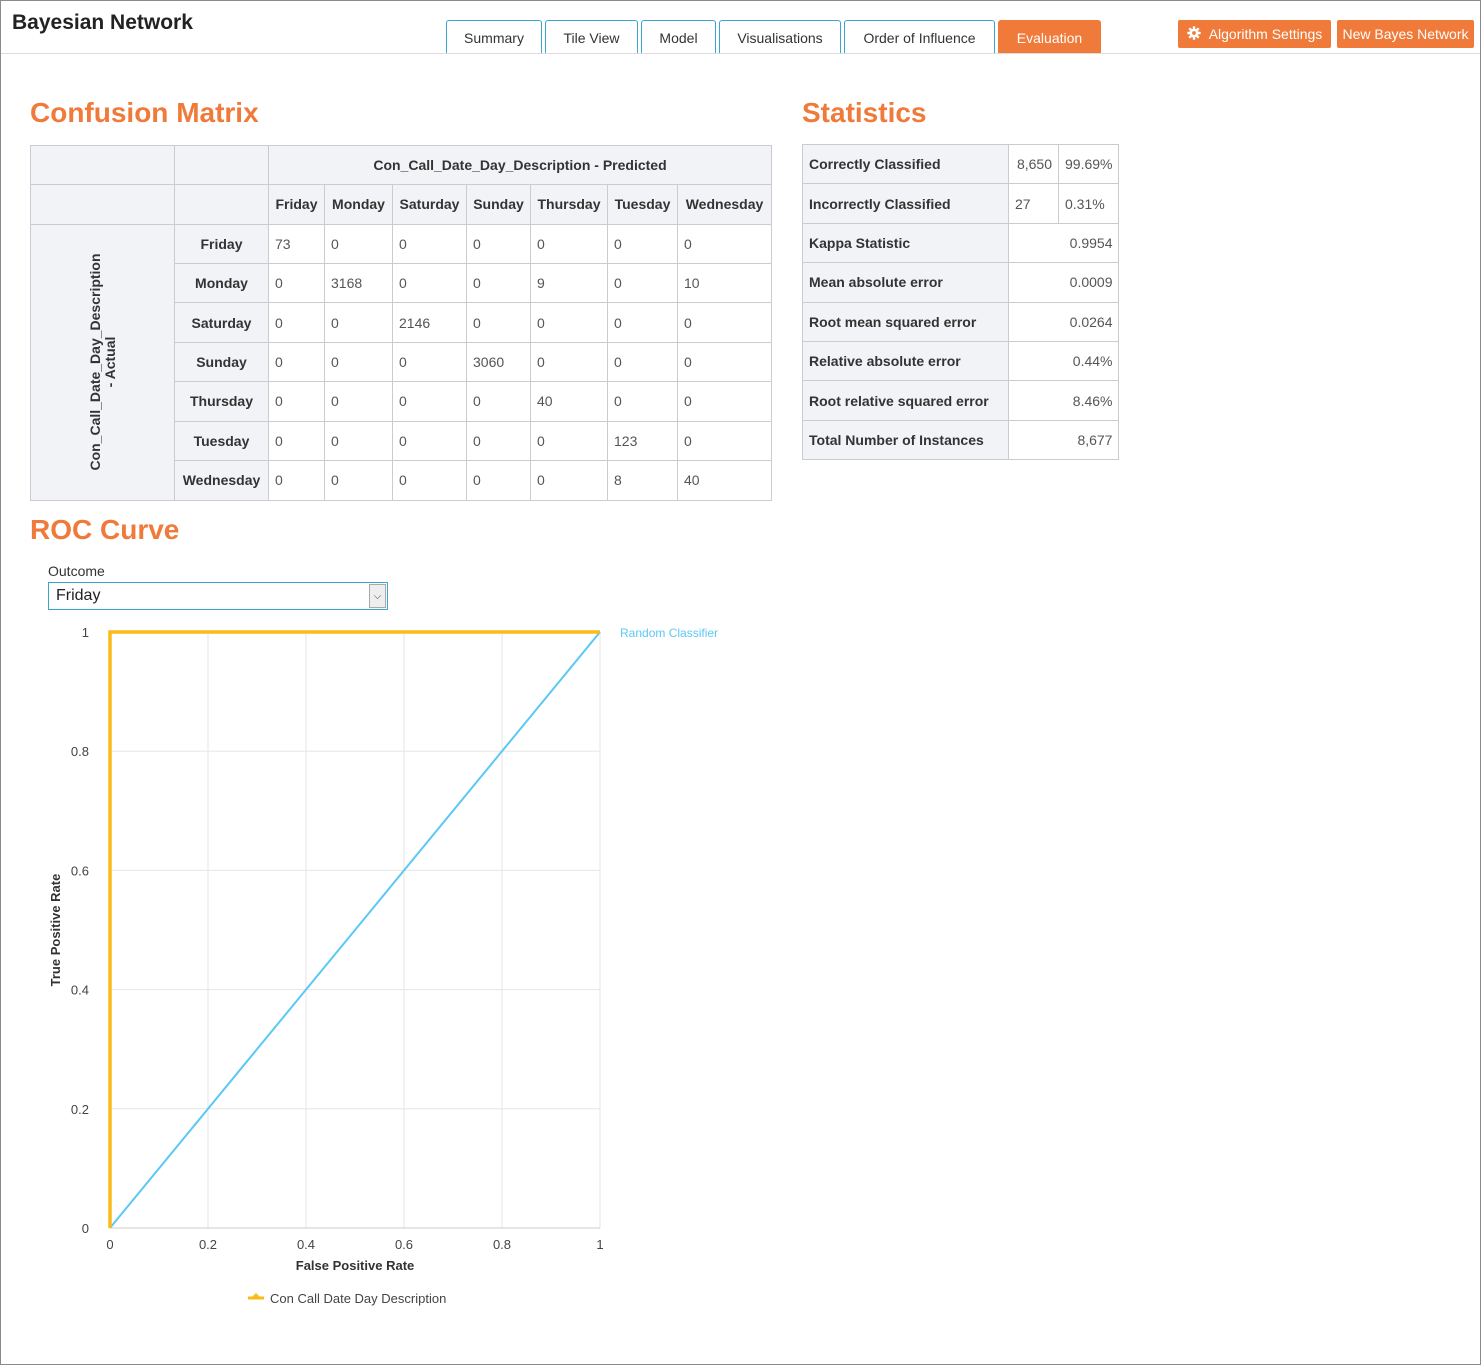  Describe the element at coordinates (1063, 321) in the screenshot. I see `stat-value: 0.0264` at that location.